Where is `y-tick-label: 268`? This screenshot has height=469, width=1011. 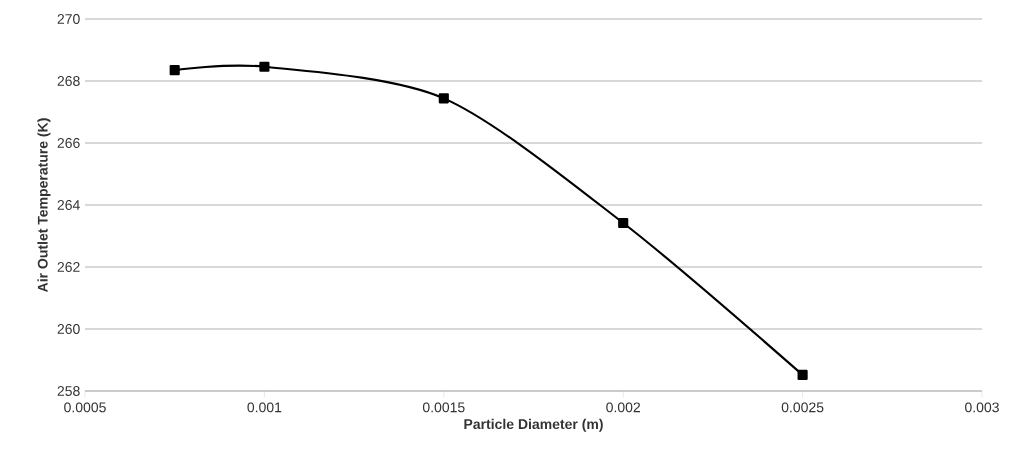
y-tick-label: 268 is located at coordinates (68, 81).